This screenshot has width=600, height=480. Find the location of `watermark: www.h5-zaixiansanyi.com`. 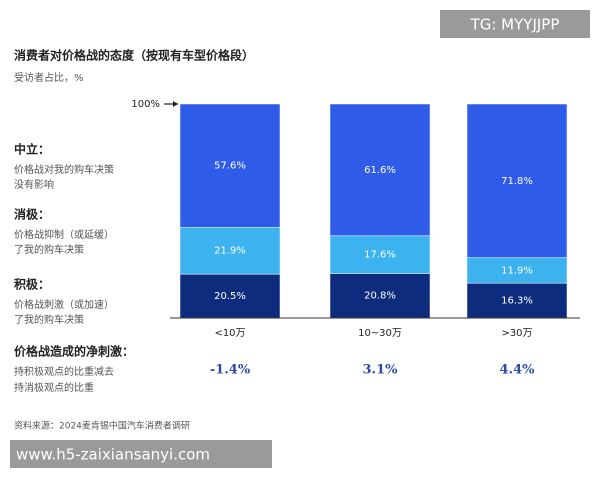

watermark: www.h5-zaixiansanyi.com is located at coordinates (113, 455).